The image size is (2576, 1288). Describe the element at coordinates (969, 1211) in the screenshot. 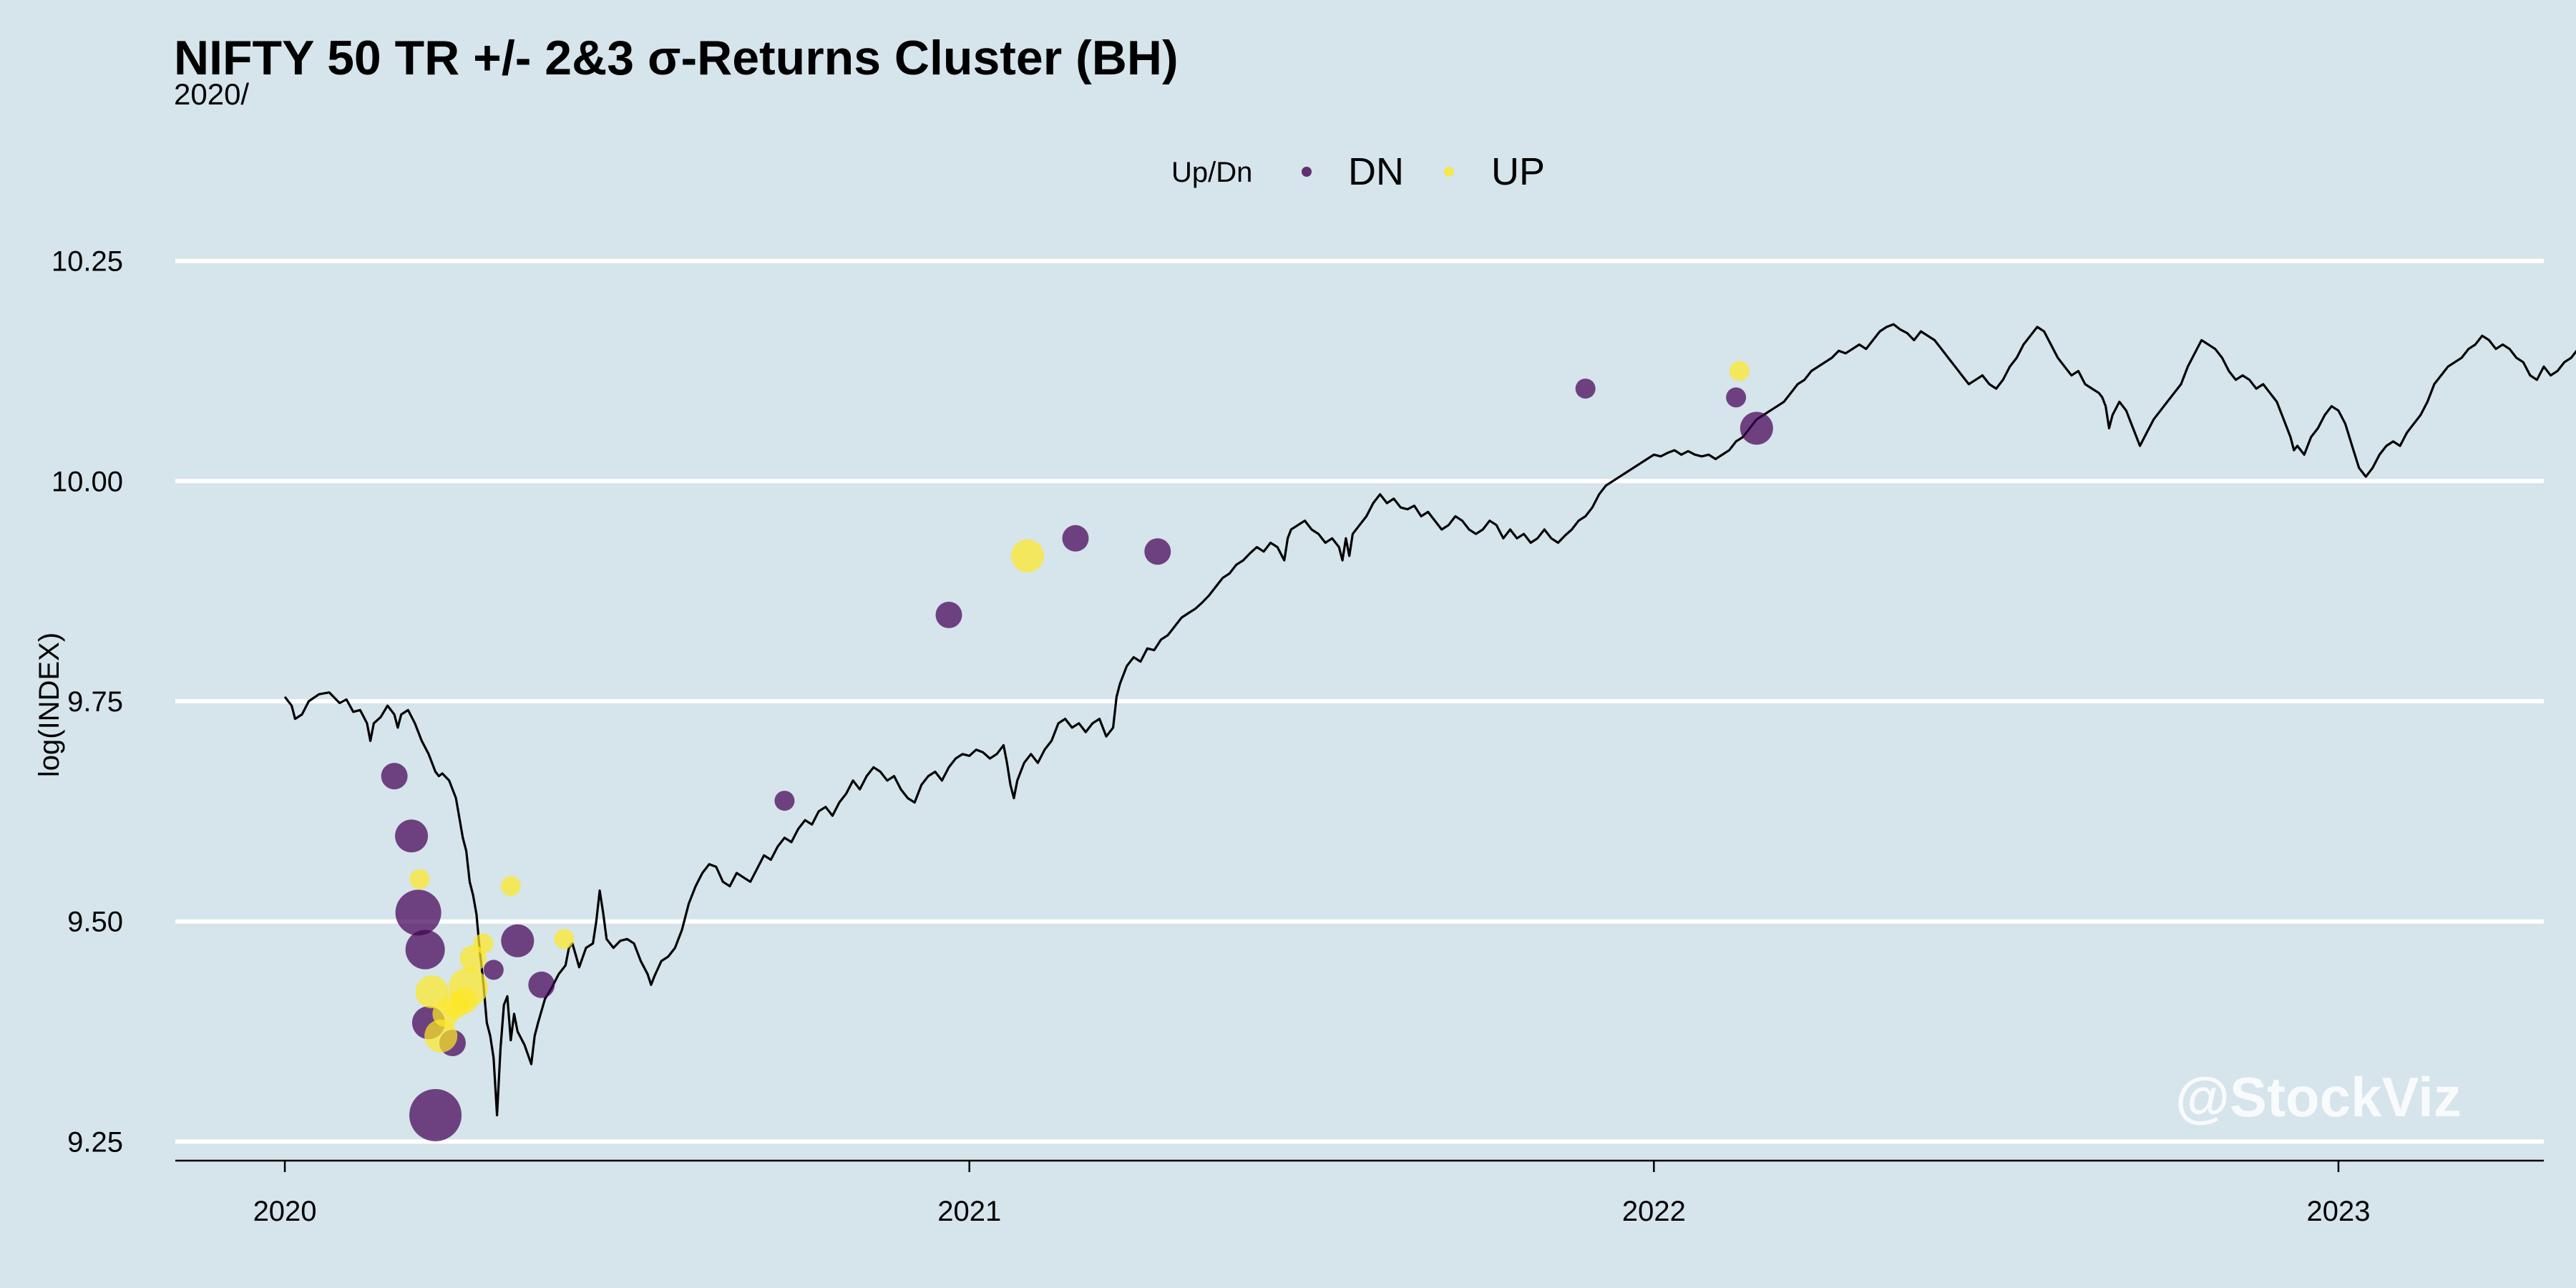

I see `x-tick-label: 2021` at that location.